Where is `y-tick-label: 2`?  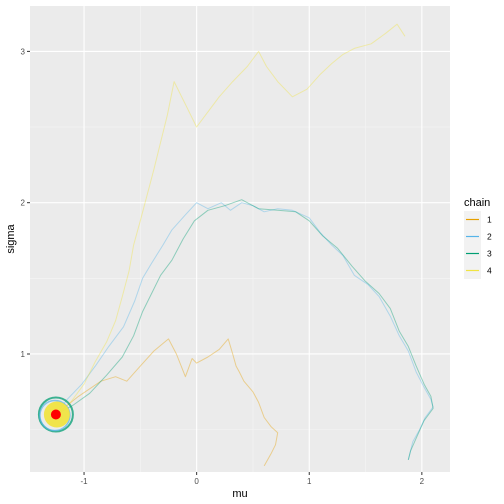
y-tick-label: 2 is located at coordinates (23, 203).